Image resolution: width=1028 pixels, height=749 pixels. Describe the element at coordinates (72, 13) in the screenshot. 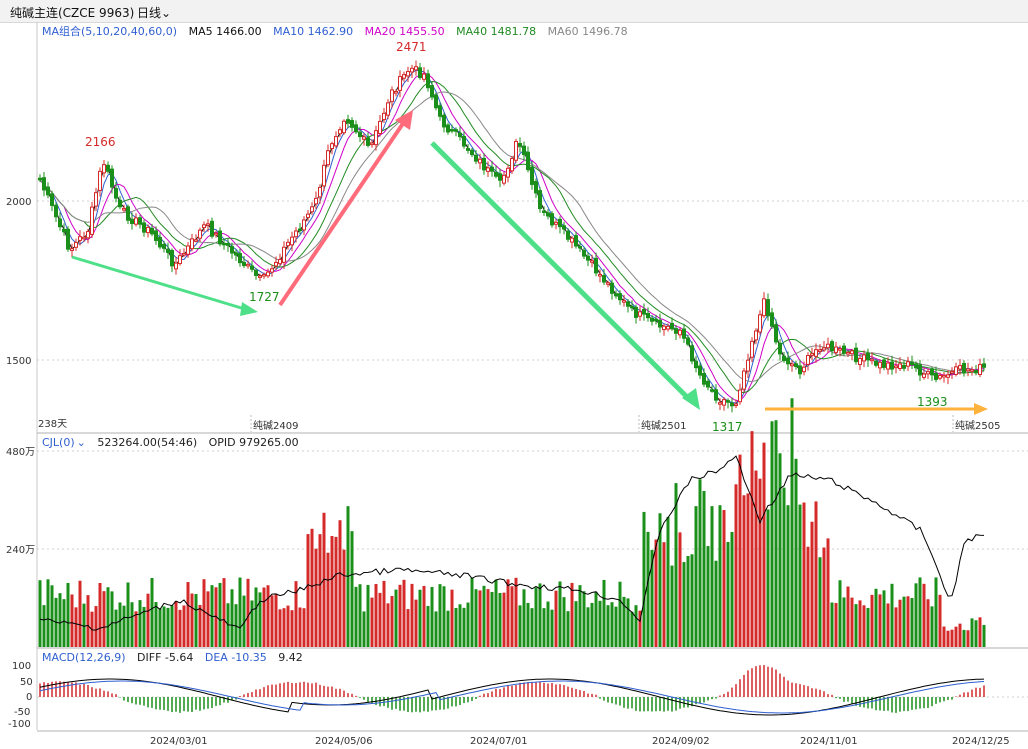

I see `symbol-title: 纯碱主连(CZCE 9963)` at that location.